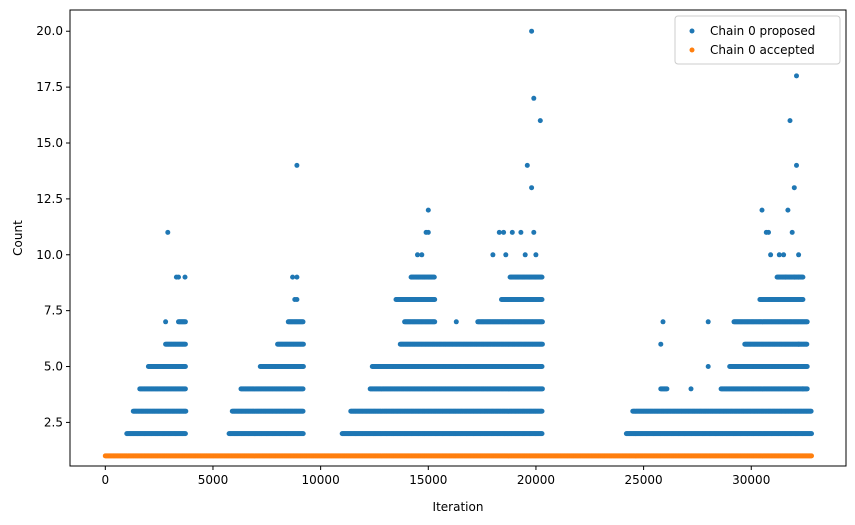  Describe the element at coordinates (644, 480) in the screenshot. I see `x-tick-label: 25000` at that location.